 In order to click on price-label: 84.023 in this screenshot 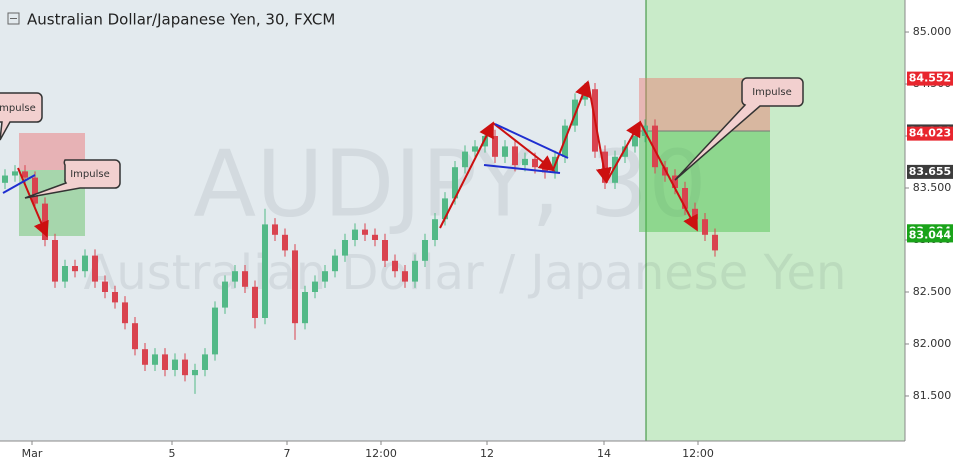, I will do `click(930, 133)`.